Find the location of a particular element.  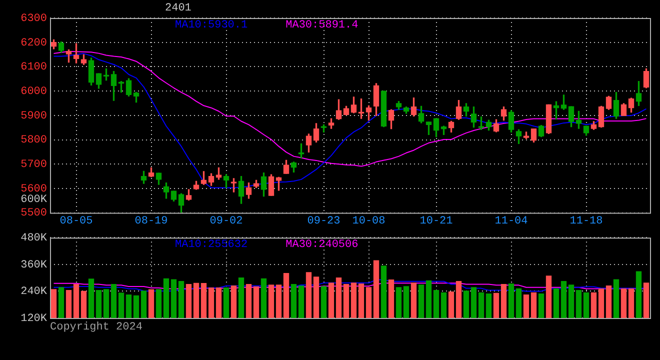

y-tick-label: 6200 is located at coordinates (33, 43).